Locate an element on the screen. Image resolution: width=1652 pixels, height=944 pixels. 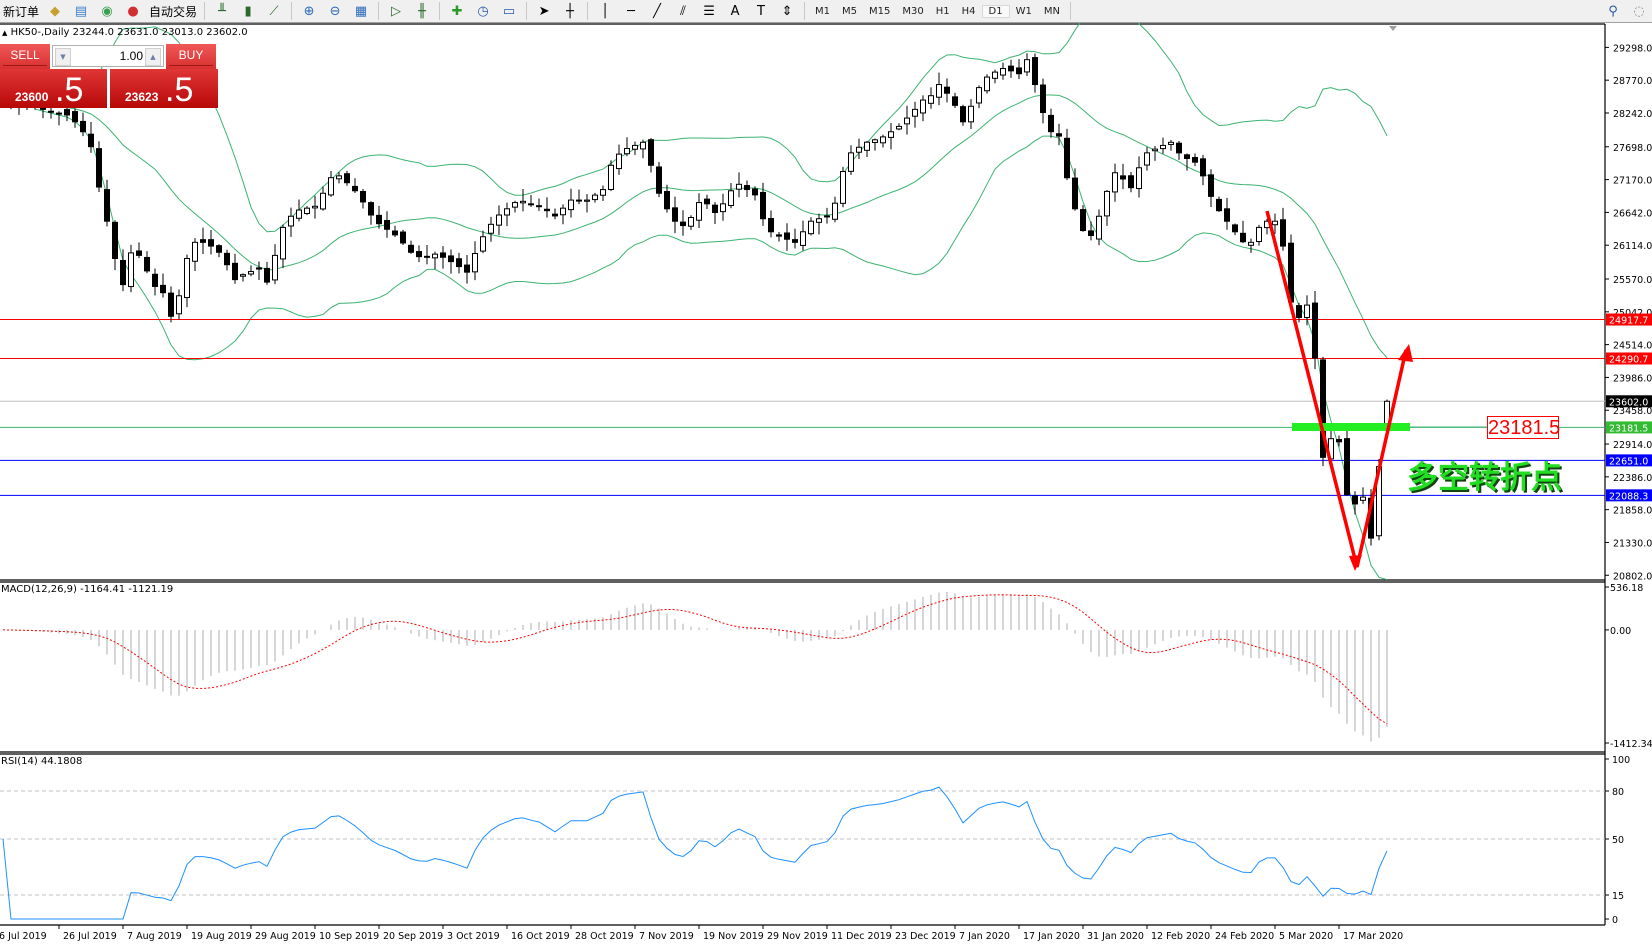
bar-chart-icon: ╨ is located at coordinates (222, 11).